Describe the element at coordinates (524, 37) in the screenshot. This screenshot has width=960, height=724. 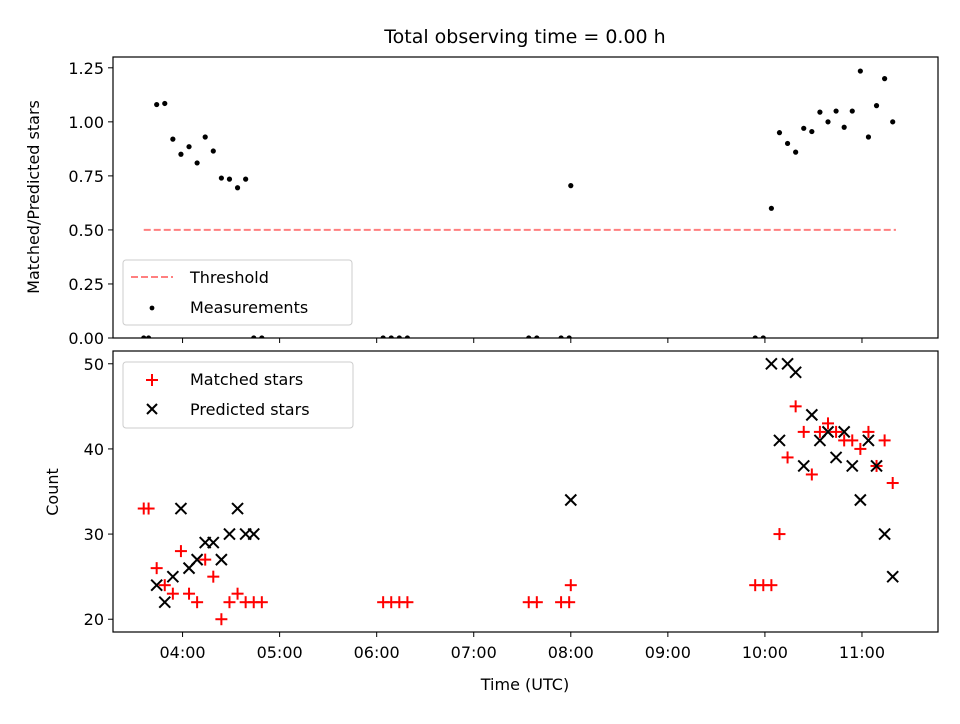
I see `top-panel-title: Total observing time = 0.00 h` at that location.